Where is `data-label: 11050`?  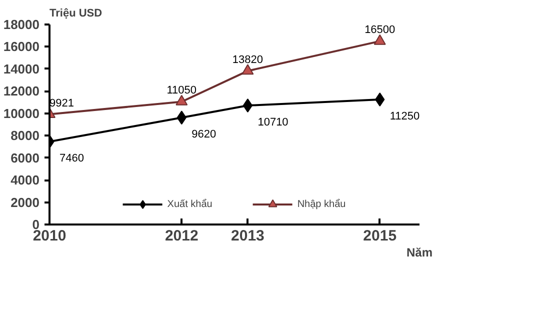 data-label: 11050 is located at coordinates (181, 90).